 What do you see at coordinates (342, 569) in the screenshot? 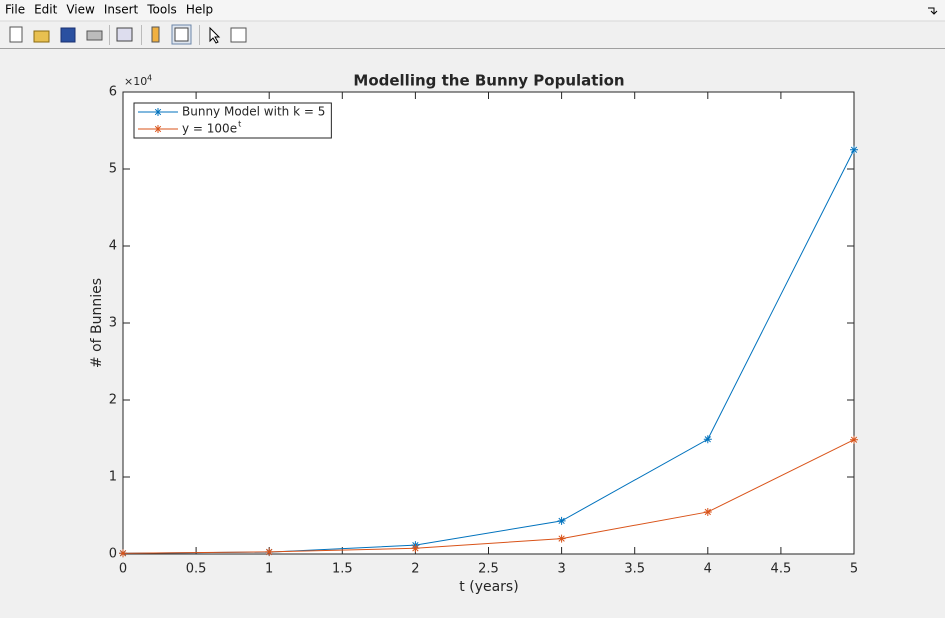
I see `x-tick-label: 1.5` at bounding box center [342, 569].